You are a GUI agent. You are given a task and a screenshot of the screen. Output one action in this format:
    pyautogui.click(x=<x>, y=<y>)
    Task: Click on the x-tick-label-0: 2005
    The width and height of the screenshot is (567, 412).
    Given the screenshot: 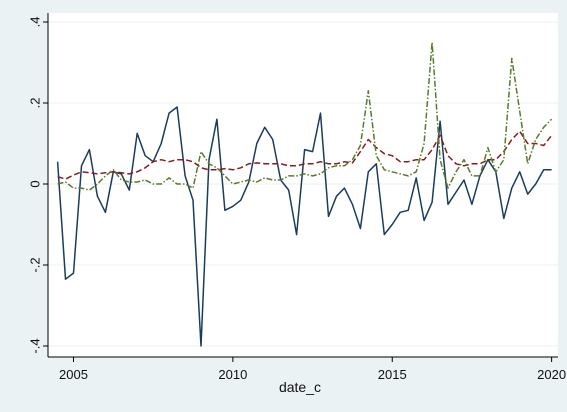 What is the action you would take?
    pyautogui.click(x=73, y=374)
    